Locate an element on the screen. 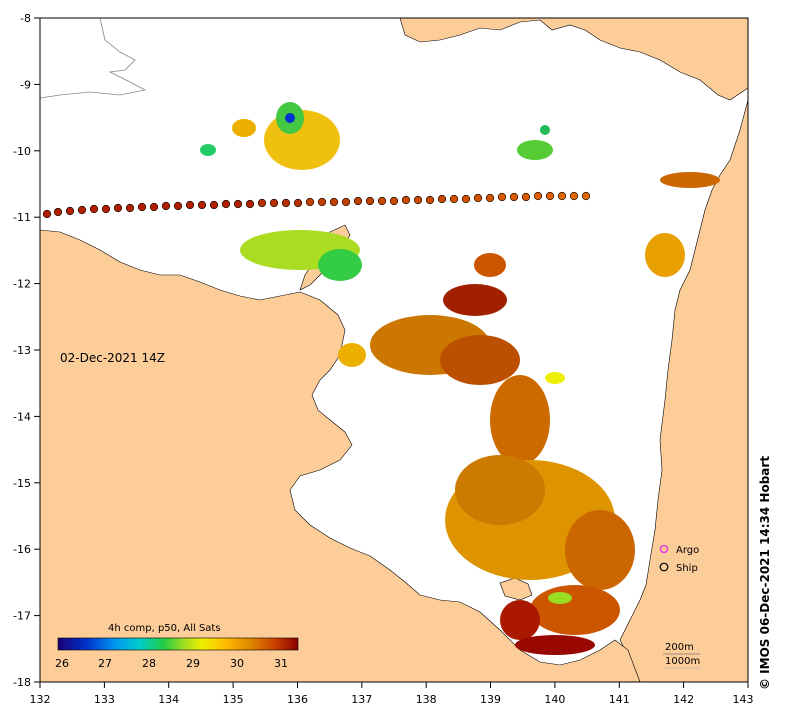  lat-tick-label: -17 is located at coordinates (22, 616).